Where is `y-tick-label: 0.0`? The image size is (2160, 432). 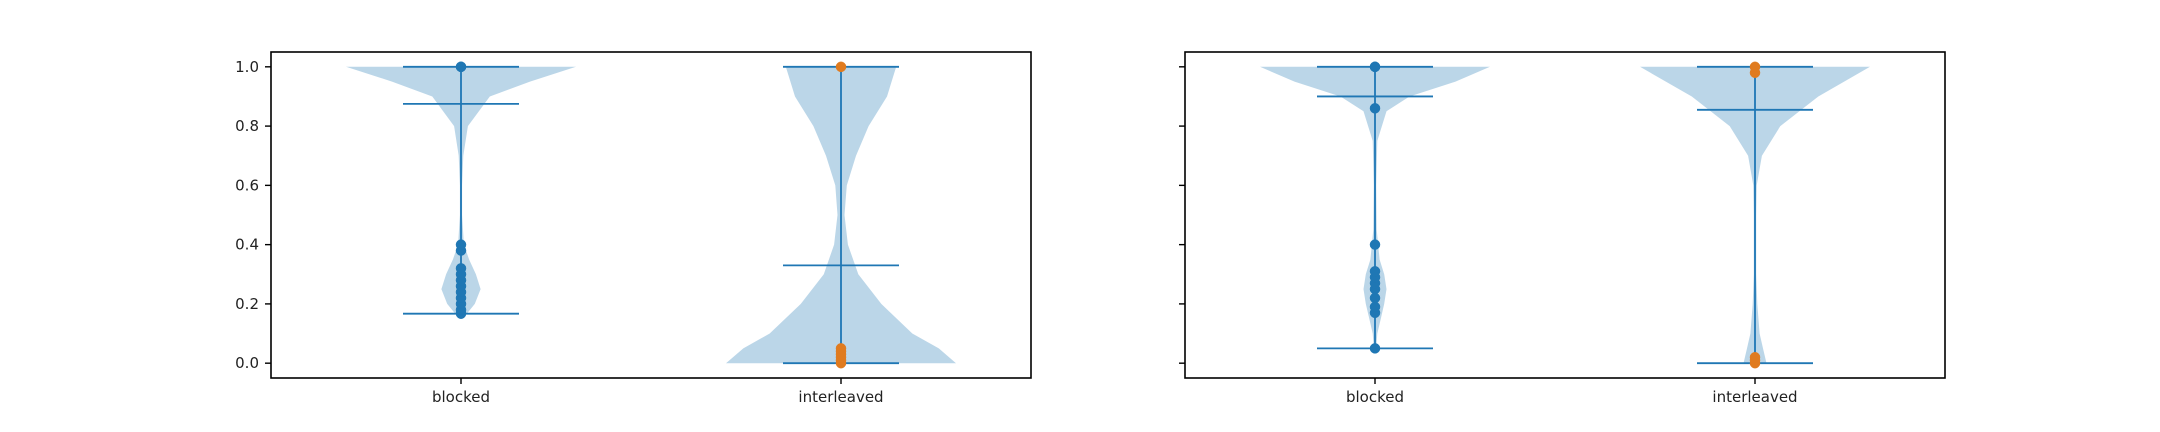
y-tick-label: 0.0 is located at coordinates (247, 363).